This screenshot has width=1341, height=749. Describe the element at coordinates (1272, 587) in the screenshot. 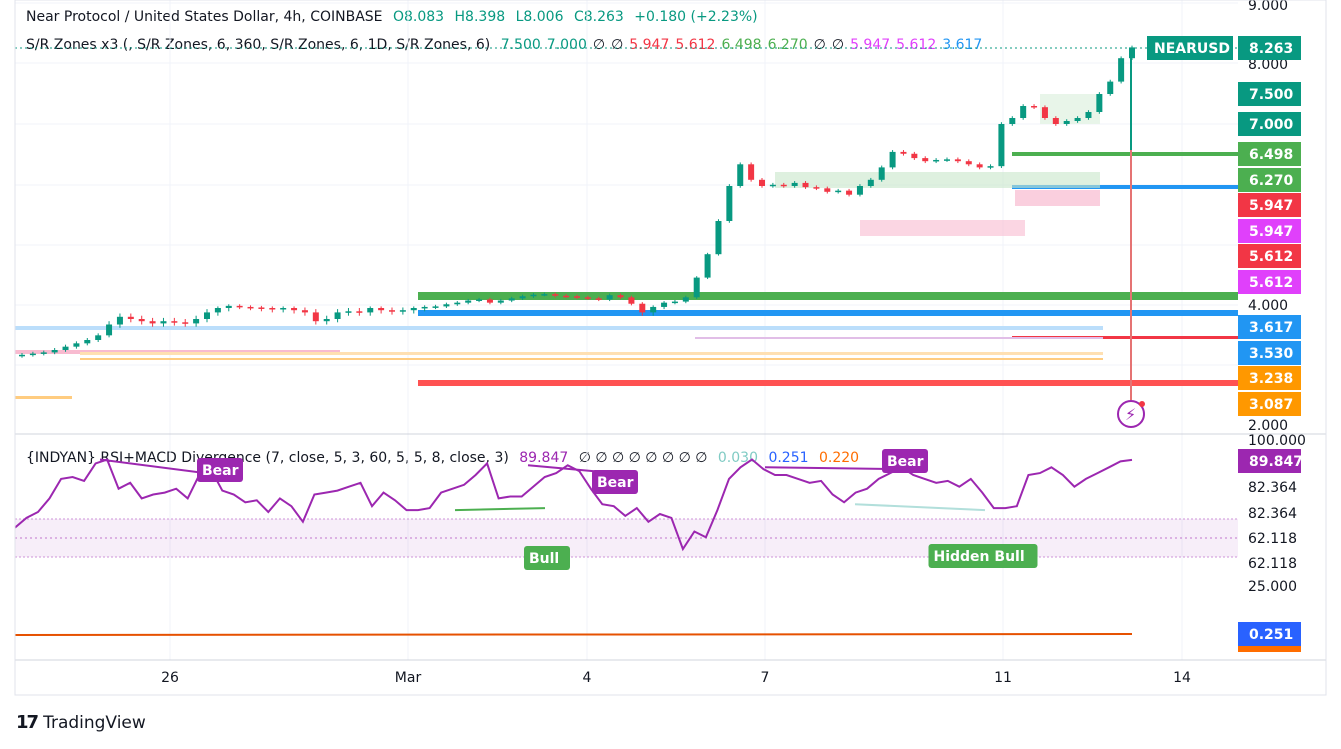

I see `rsi-tick-5: 25.000` at that location.